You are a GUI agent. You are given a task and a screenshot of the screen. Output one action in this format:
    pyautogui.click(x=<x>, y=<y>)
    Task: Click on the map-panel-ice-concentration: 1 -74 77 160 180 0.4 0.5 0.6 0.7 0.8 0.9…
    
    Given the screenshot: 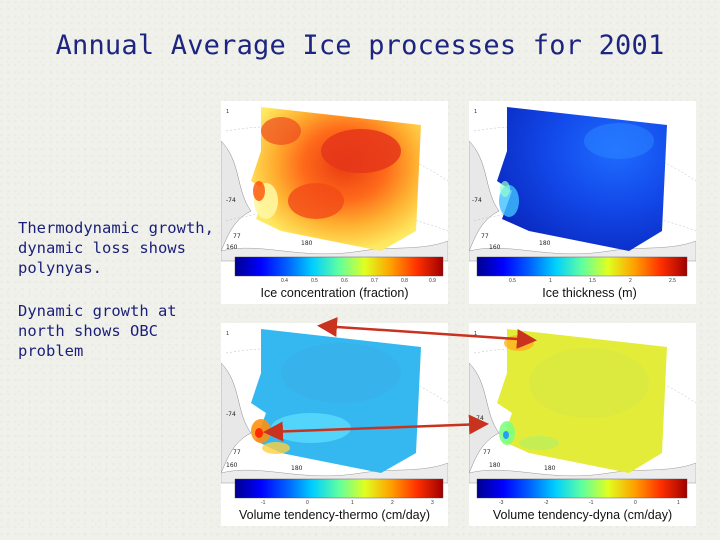 What is the action you would take?
    pyautogui.click(x=334, y=202)
    